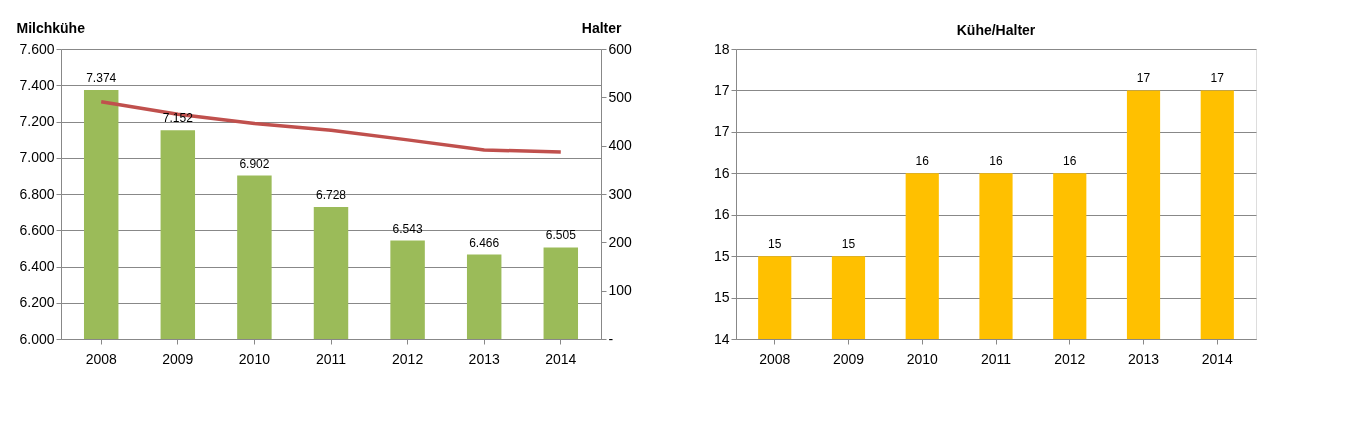  I want to click on data-label: 6.543, so click(407, 228).